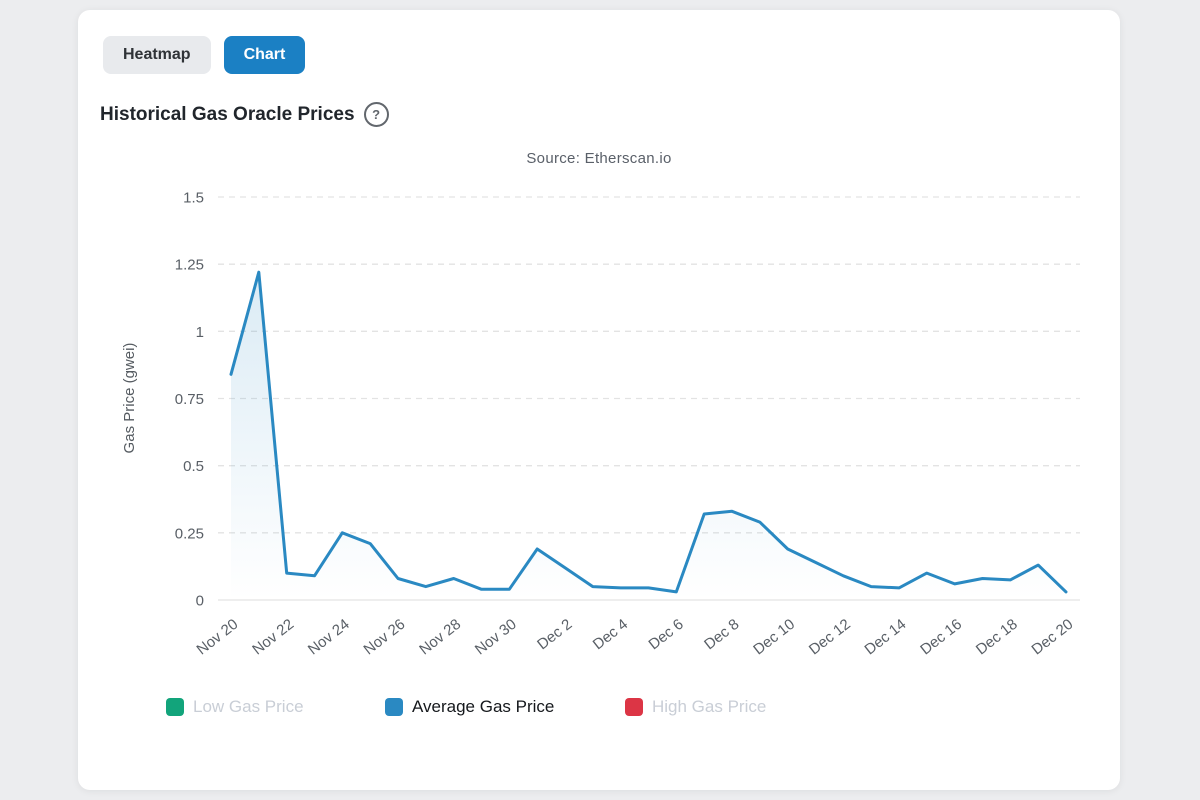 The height and width of the screenshot is (800, 1200). I want to click on svg-text: Dec 10, so click(774, 637).